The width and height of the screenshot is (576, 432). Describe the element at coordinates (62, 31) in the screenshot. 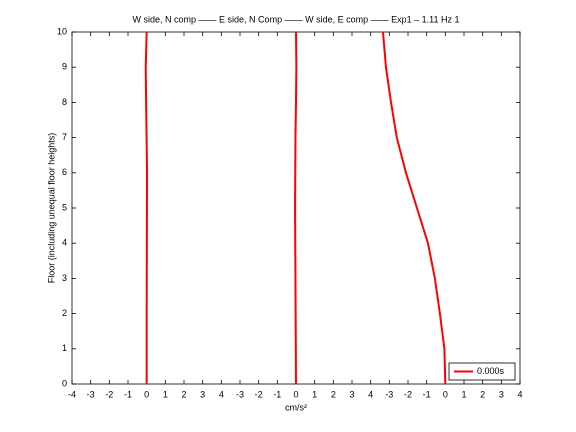

I see `y-tick-label: 10` at that location.